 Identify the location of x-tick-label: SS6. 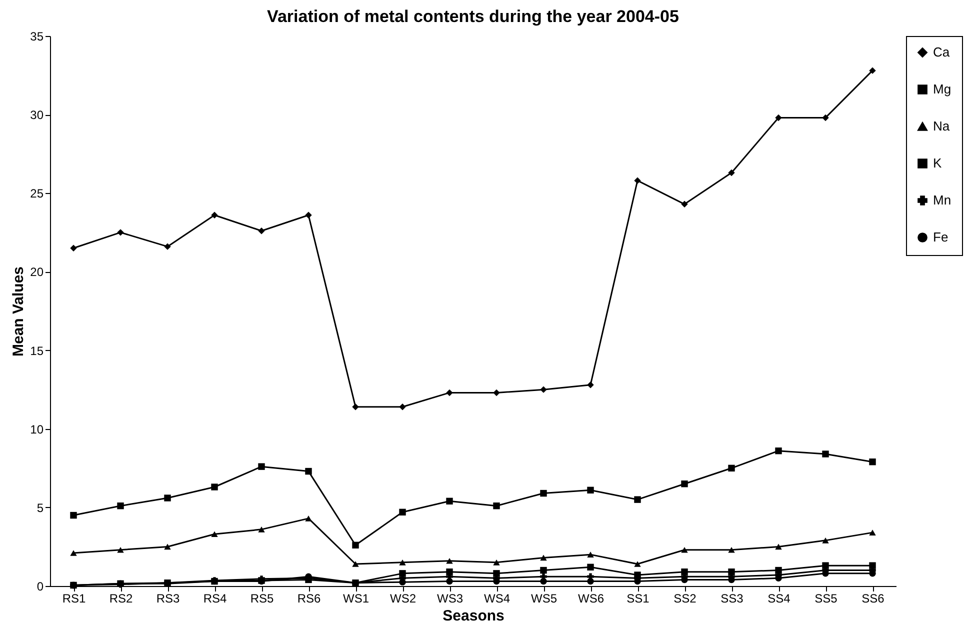
(873, 599).